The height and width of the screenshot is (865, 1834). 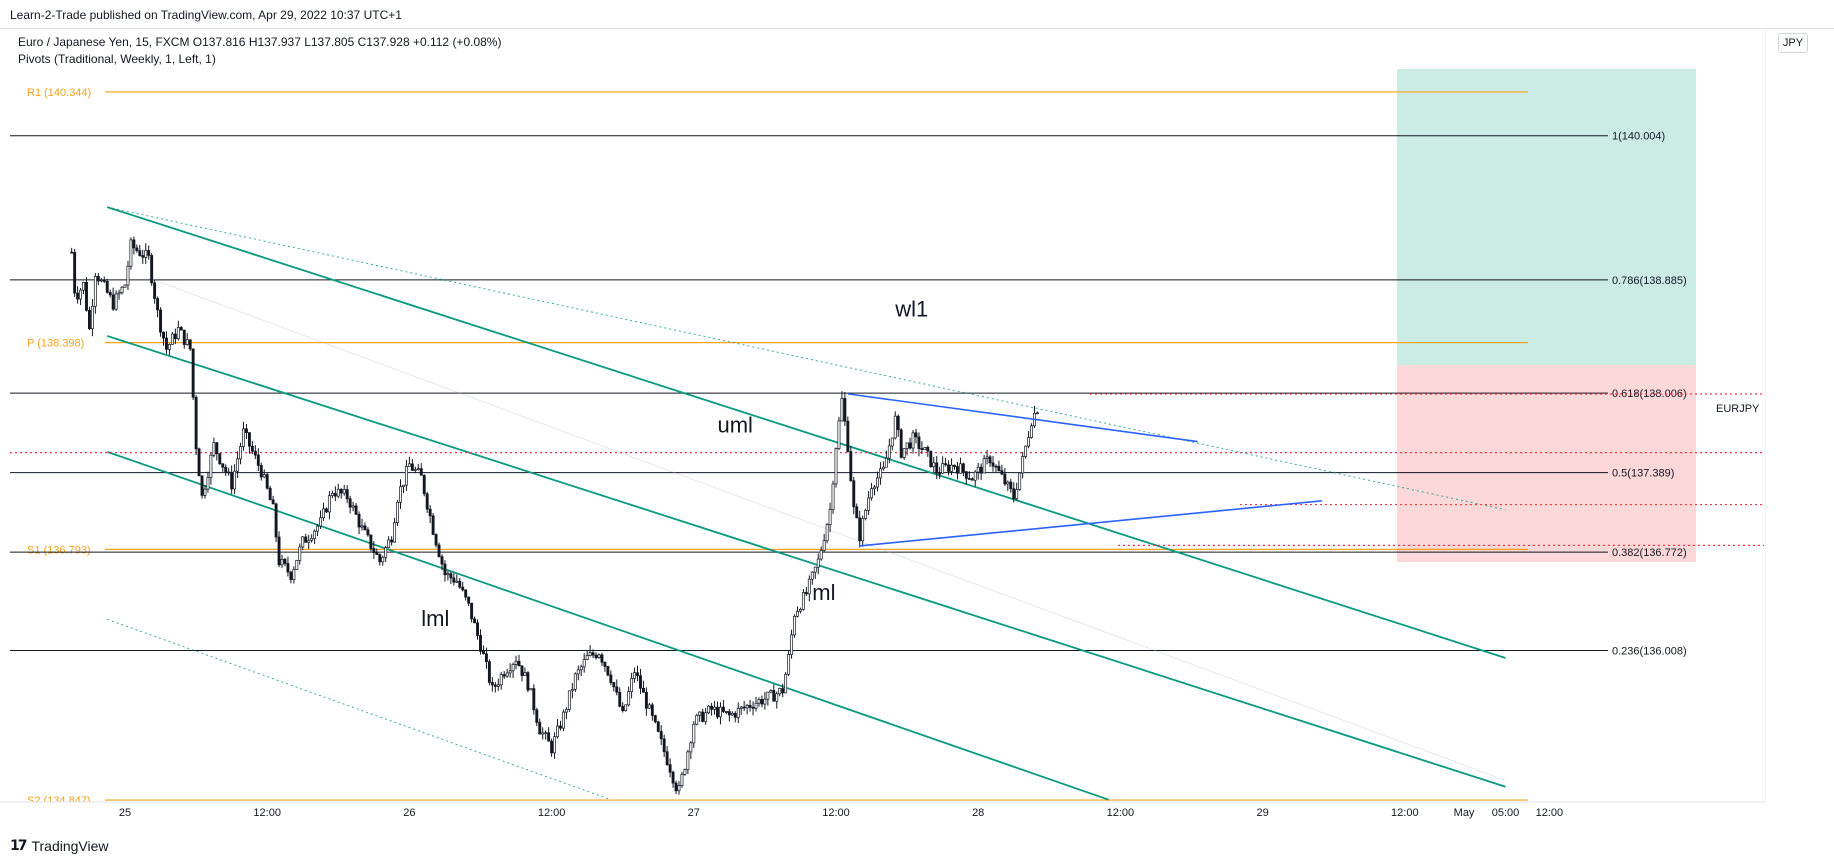 I want to click on chart-annotation: uml, so click(x=735, y=425).